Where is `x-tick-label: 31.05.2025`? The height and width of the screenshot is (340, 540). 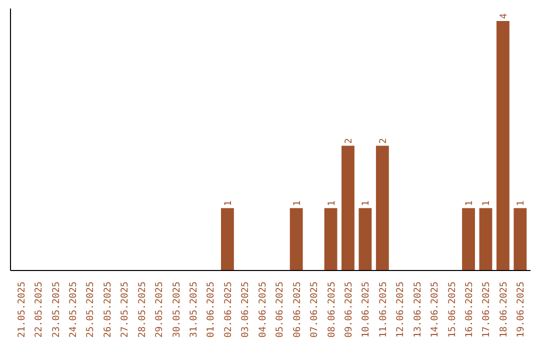
x-tick-label: 31.05.2025 is located at coordinates (194, 309).